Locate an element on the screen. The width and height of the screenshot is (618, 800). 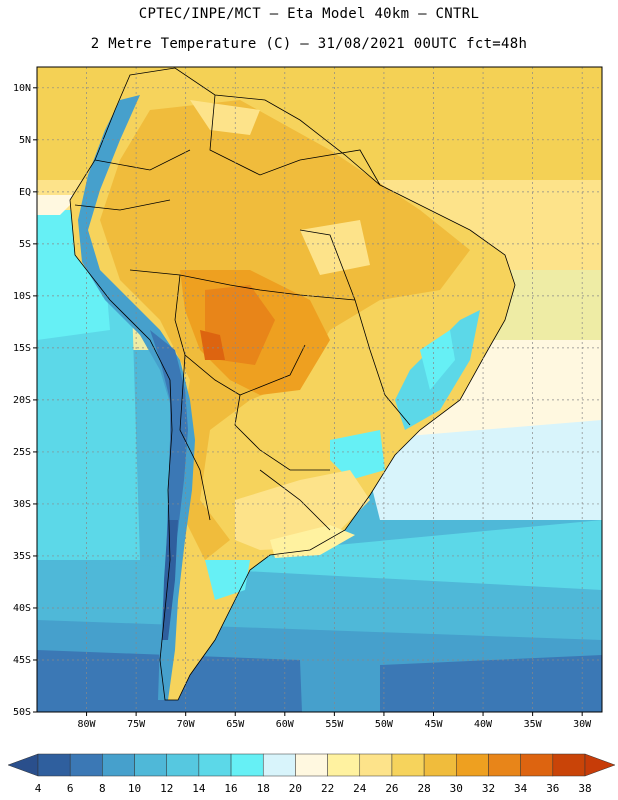
colorbar-label: 16 is located at coordinates (230, 788).